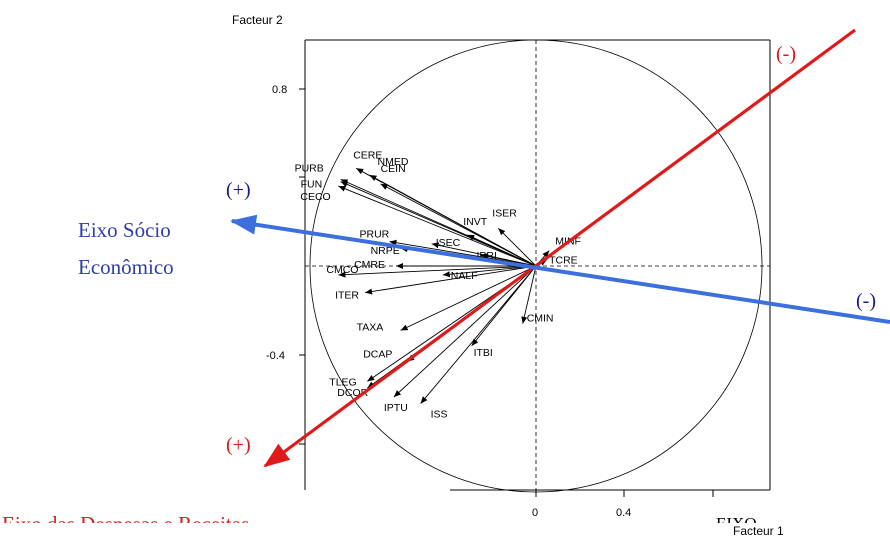  I want to click on despesas-receitas-label: Eixo das Despesas e Receitas, so click(125, 524).